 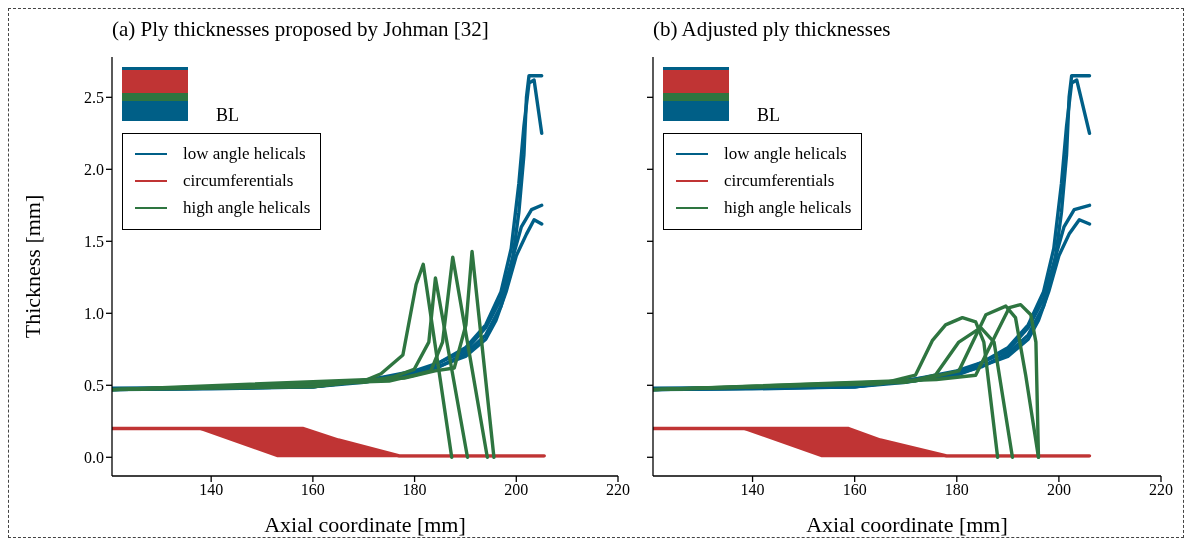 What do you see at coordinates (94, 385) in the screenshot?
I see `y-tick-label: 0.5` at bounding box center [94, 385].